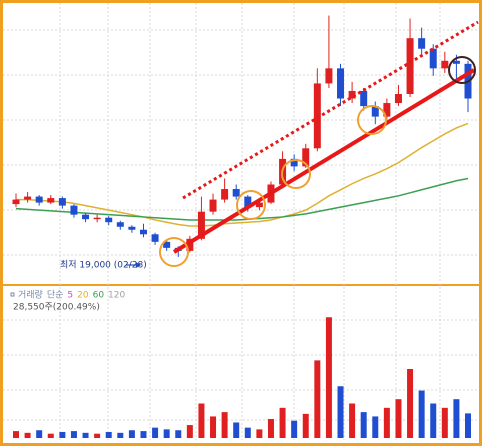 The image size is (482, 446). I want to click on moving-average, so click(242, 199).